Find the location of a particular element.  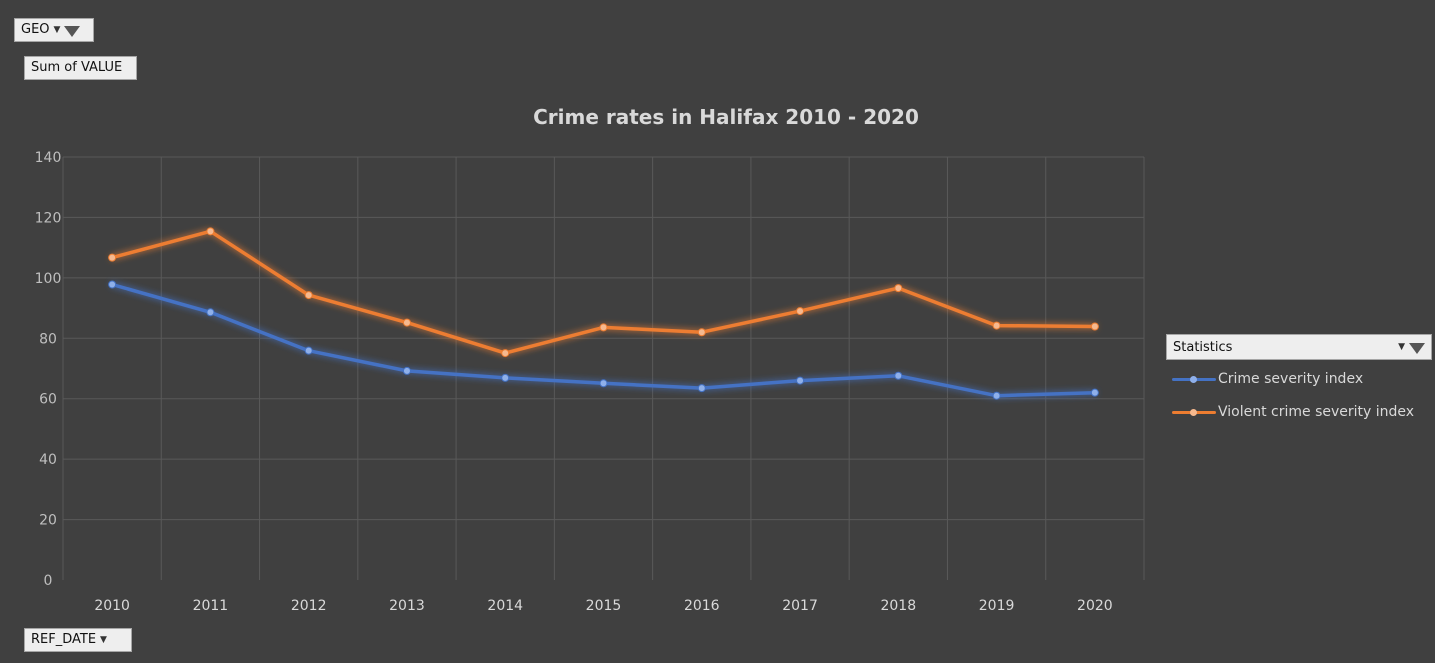

x-tick-label: 2019 is located at coordinates (997, 606).